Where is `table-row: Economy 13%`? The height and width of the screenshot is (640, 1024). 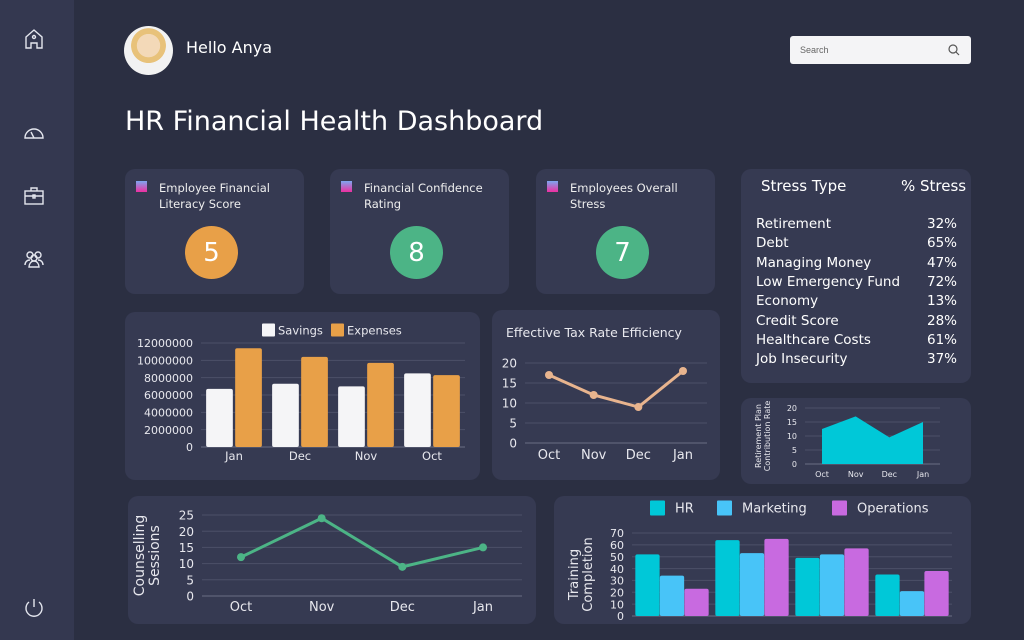 table-row: Economy 13% is located at coordinates (856, 301).